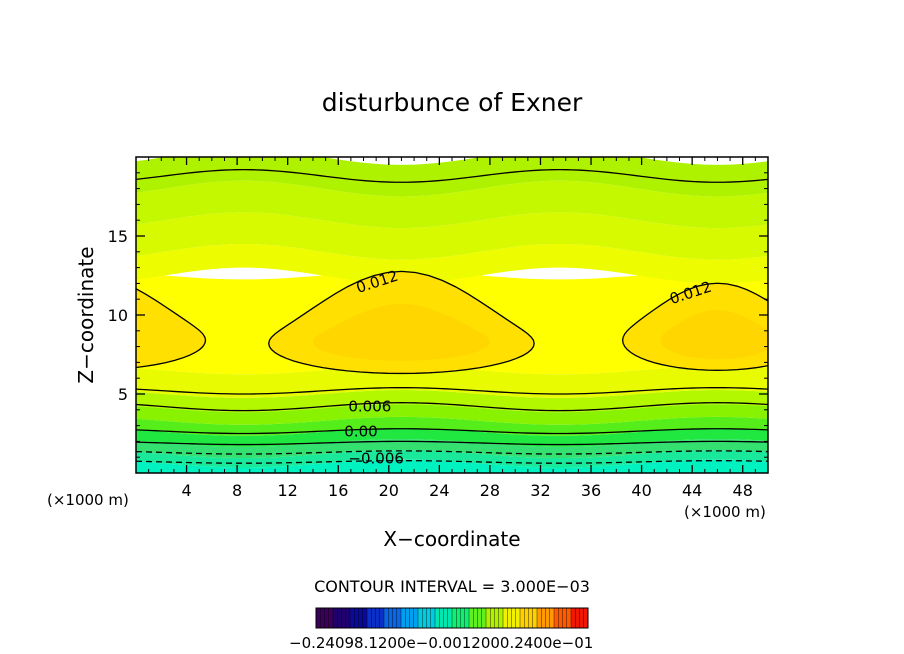  What do you see at coordinates (376, 459) in the screenshot?
I see `contour-label-4: −0.006` at bounding box center [376, 459].